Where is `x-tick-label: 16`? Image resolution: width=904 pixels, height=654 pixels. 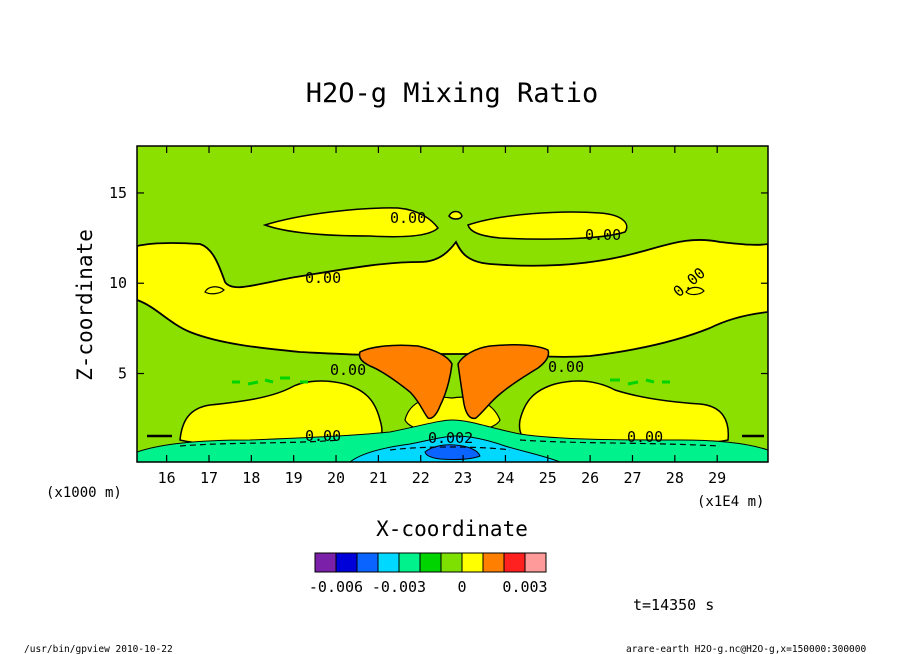
x-tick-label: 16 is located at coordinates (167, 478).